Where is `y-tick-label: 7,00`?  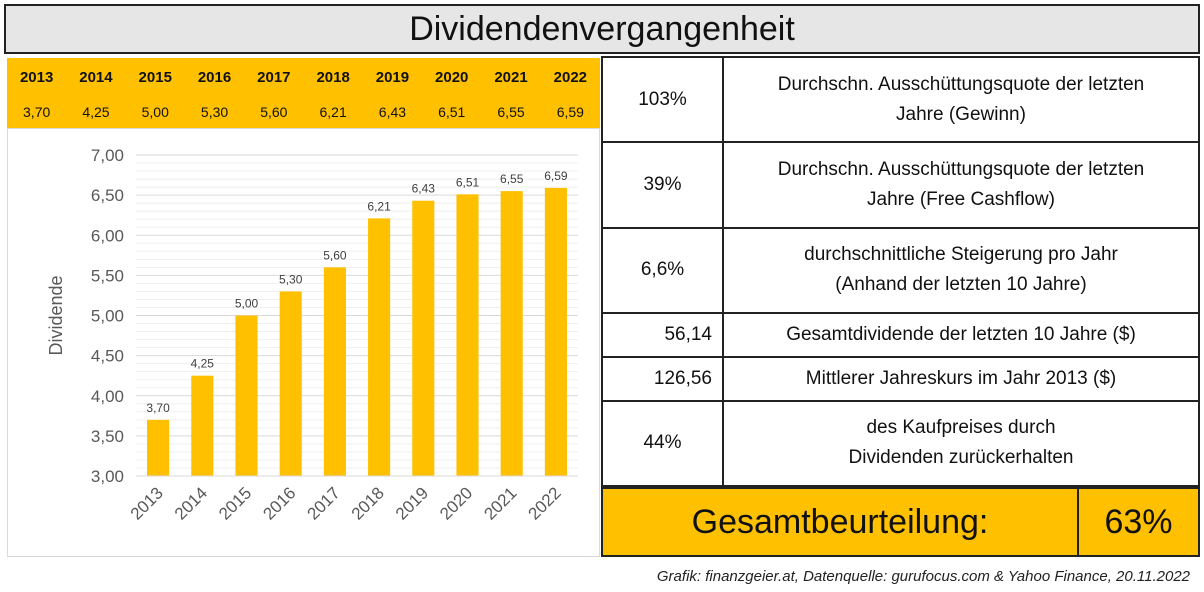
y-tick-label: 7,00 is located at coordinates (107, 155).